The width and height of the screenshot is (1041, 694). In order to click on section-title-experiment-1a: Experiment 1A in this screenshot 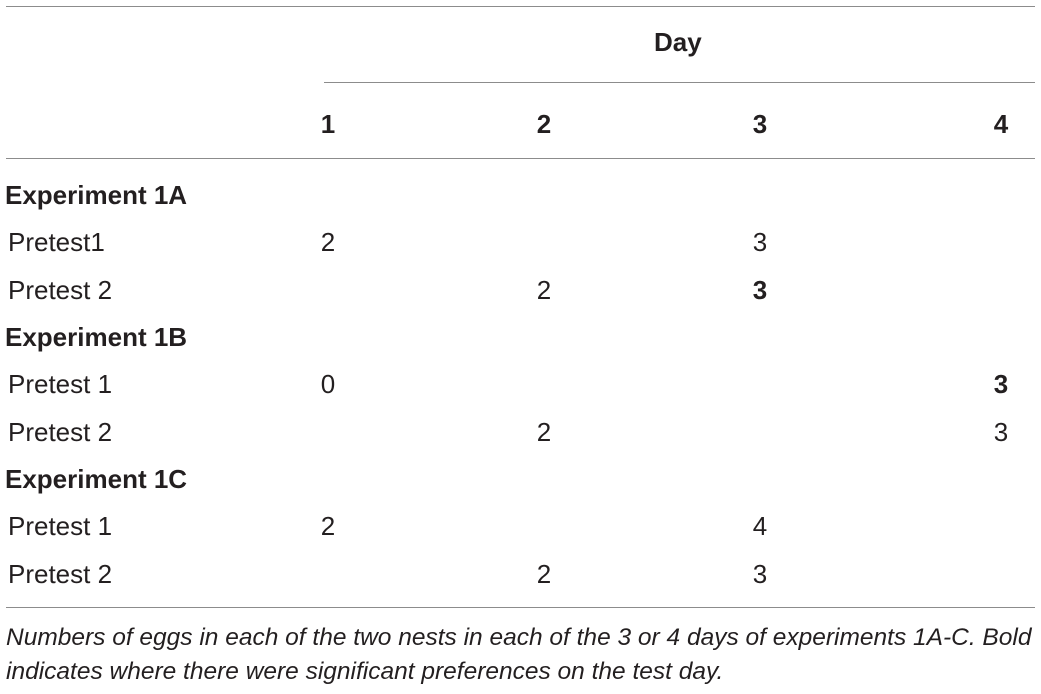, I will do `click(96, 195)`.